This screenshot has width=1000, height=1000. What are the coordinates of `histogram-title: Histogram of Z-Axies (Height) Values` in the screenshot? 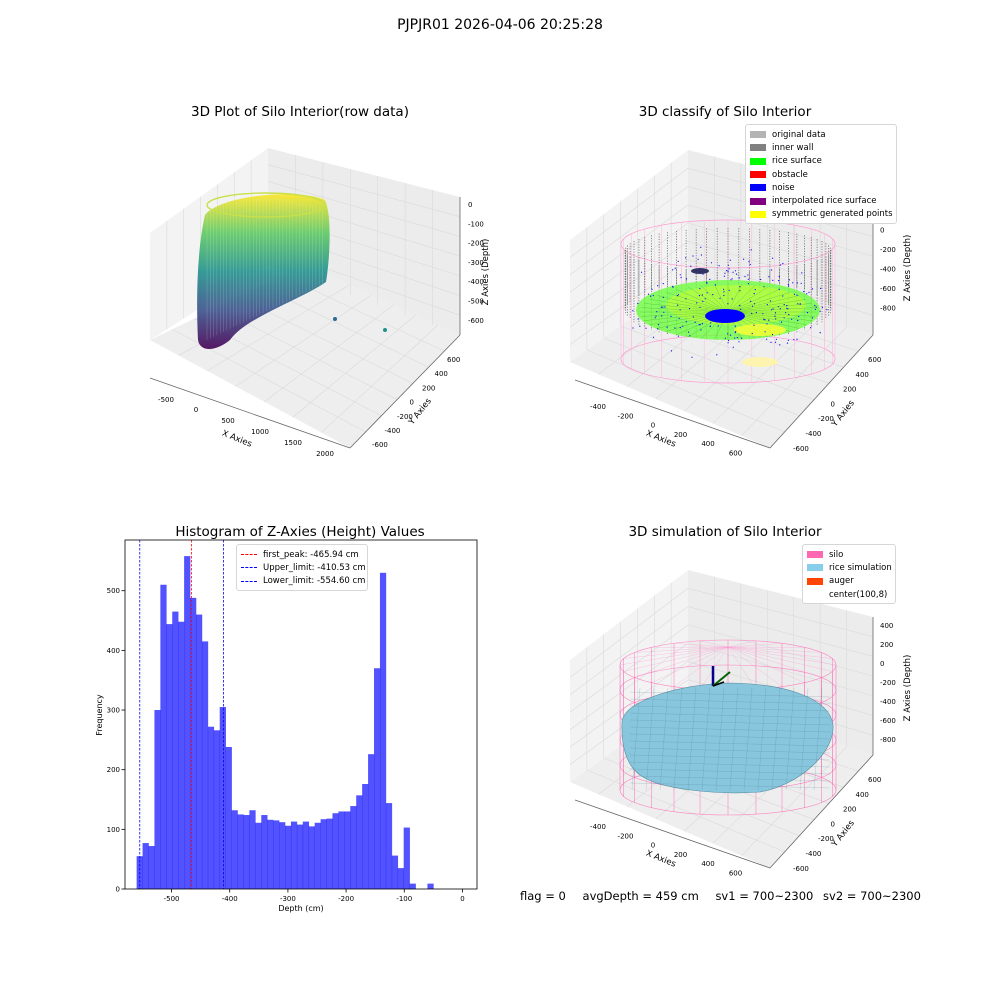 It's located at (300, 532).